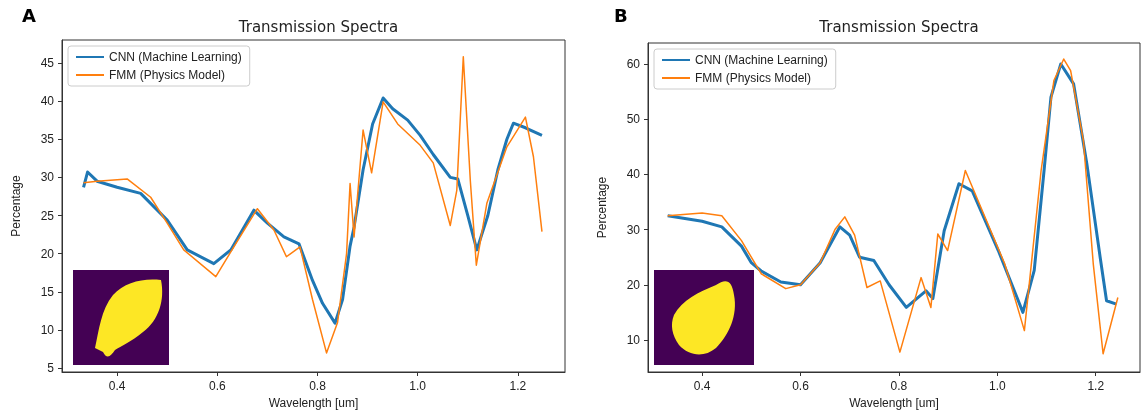  What do you see at coordinates (29, 15) in the screenshot?
I see `text: A` at bounding box center [29, 15].